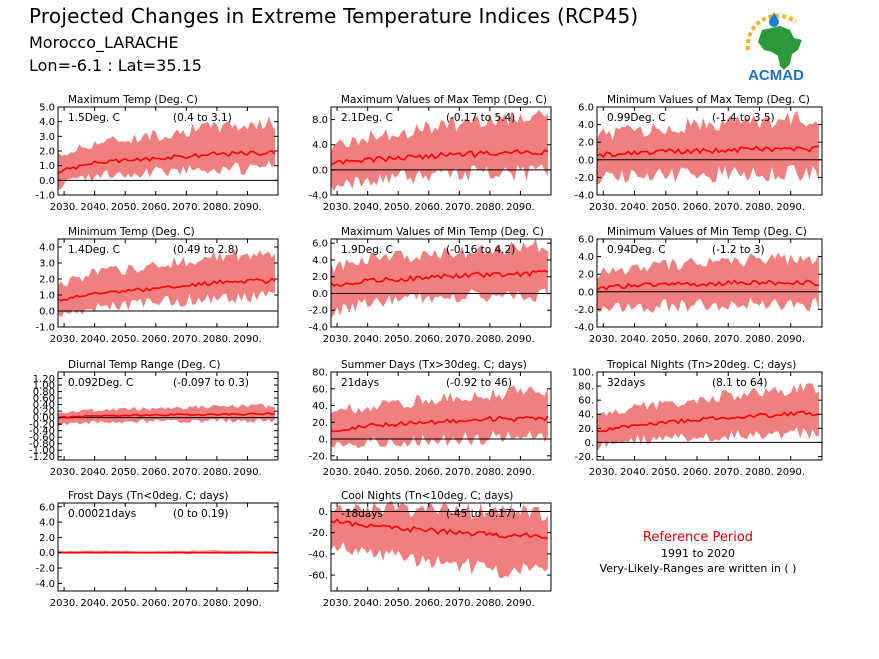 The image size is (879, 659). I want to click on y-tick-label: 0.60, so click(44, 399).